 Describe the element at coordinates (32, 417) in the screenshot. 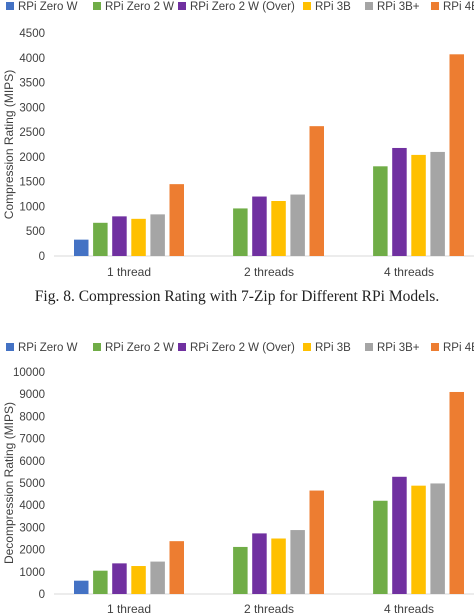

I see `y-tick-label: 8000` at that location.